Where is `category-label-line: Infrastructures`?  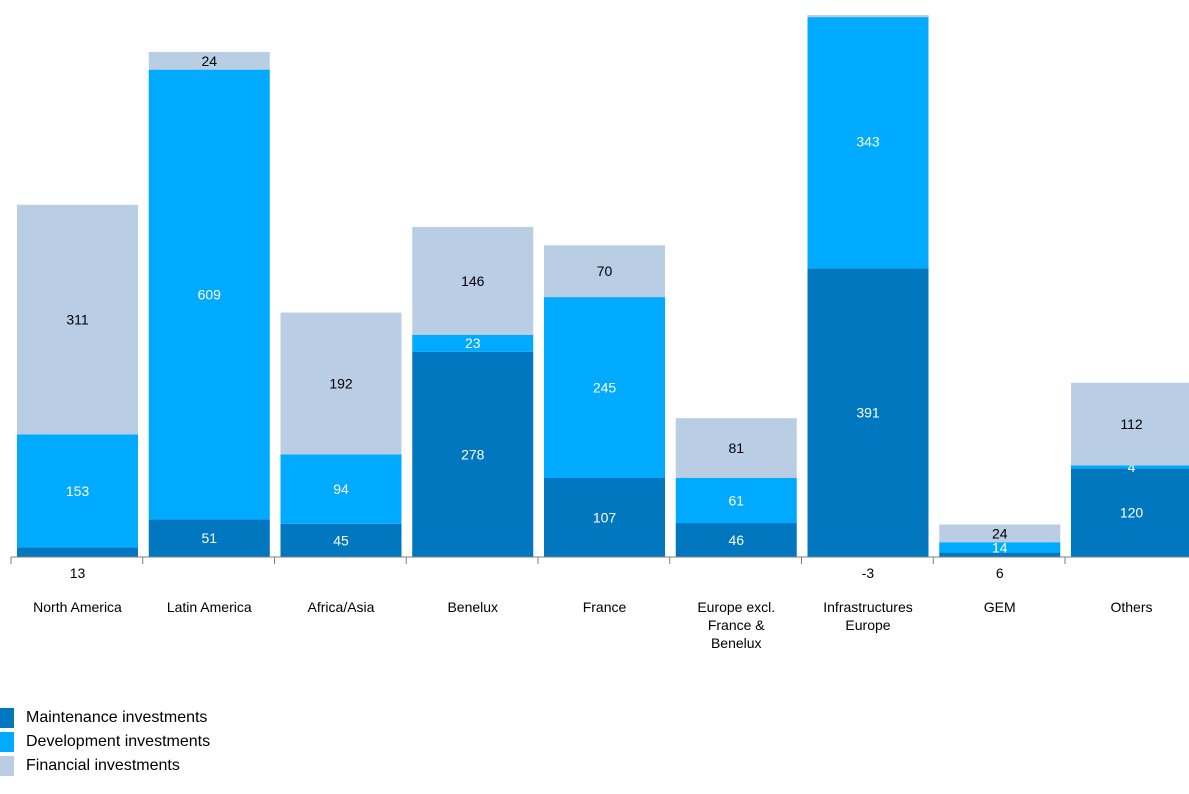 category-label-line: Infrastructures is located at coordinates (867, 607).